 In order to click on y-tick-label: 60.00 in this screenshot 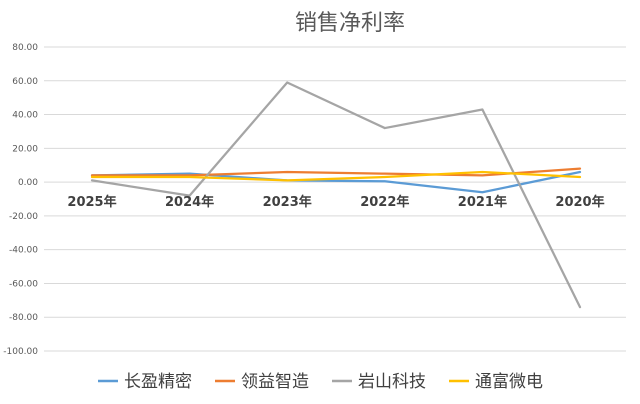, I will do `click(25, 82)`.